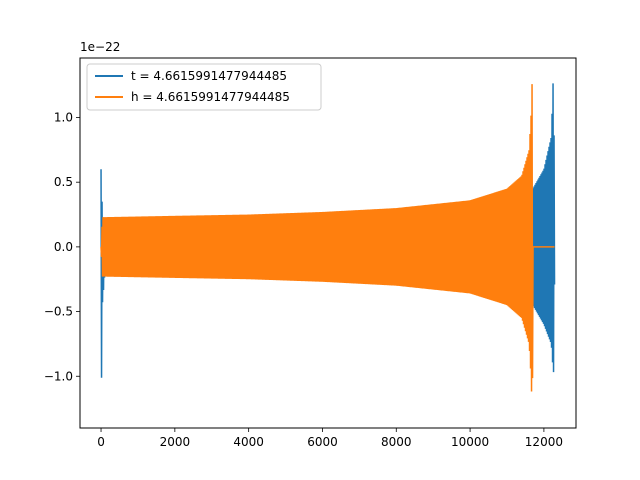 This screenshot has height=480, width=640. What do you see at coordinates (210, 97) in the screenshot?
I see `legend-label-h: h = 4.6615991477944485` at bounding box center [210, 97].